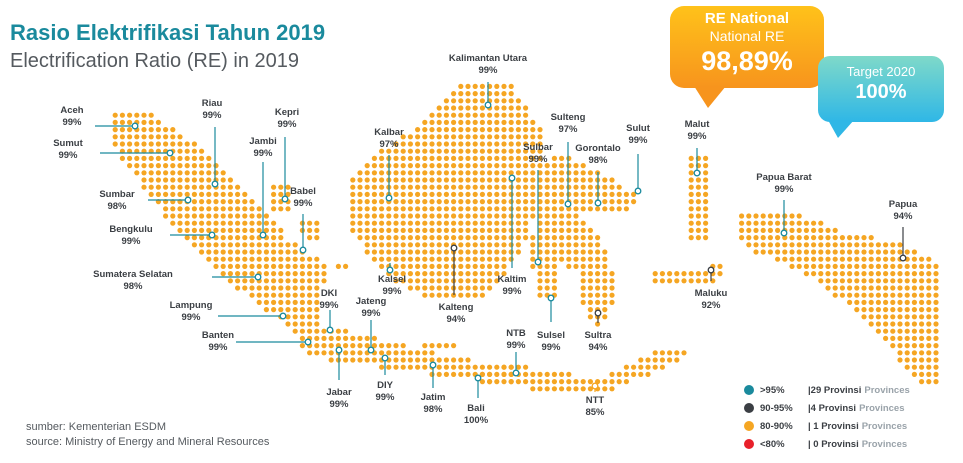 This screenshot has height=463, width=963. What do you see at coordinates (486, 378) in the screenshot?
I see `island-bali` at bounding box center [486, 378].